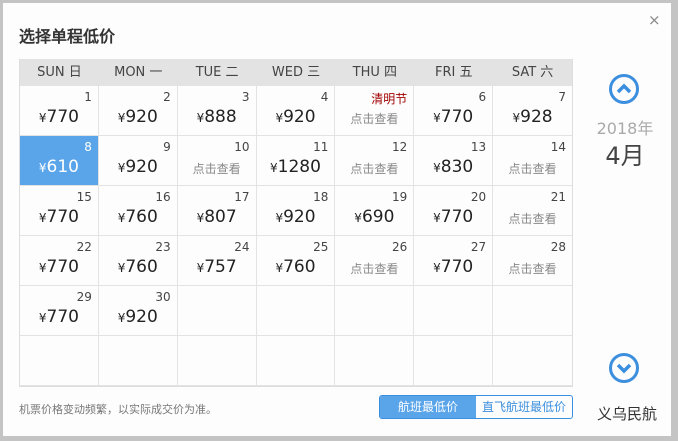  Describe the element at coordinates (532, 211) in the screenshot. I see `day-cell: 21 点击查看` at that location.